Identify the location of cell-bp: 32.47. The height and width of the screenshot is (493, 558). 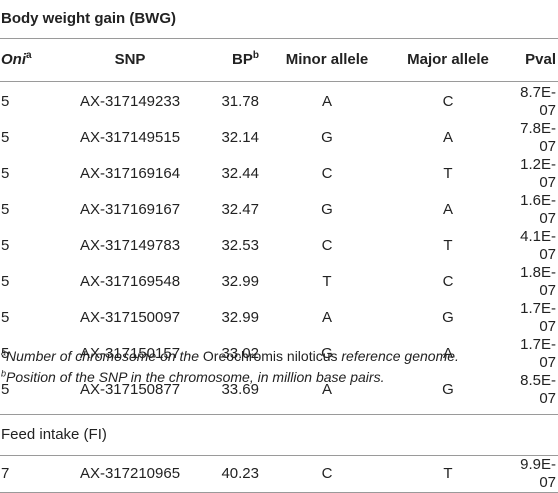
(240, 209).